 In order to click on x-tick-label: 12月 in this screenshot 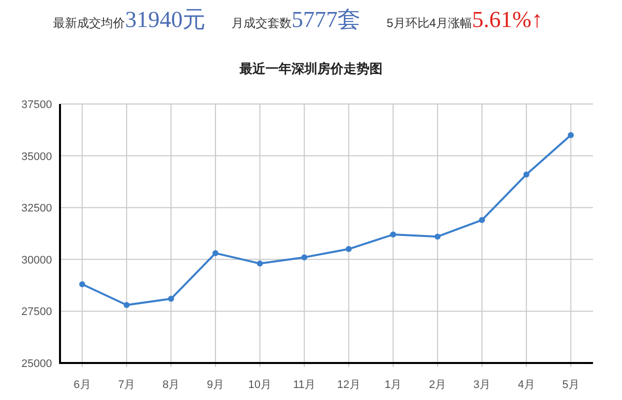, I will do `click(348, 385)`.